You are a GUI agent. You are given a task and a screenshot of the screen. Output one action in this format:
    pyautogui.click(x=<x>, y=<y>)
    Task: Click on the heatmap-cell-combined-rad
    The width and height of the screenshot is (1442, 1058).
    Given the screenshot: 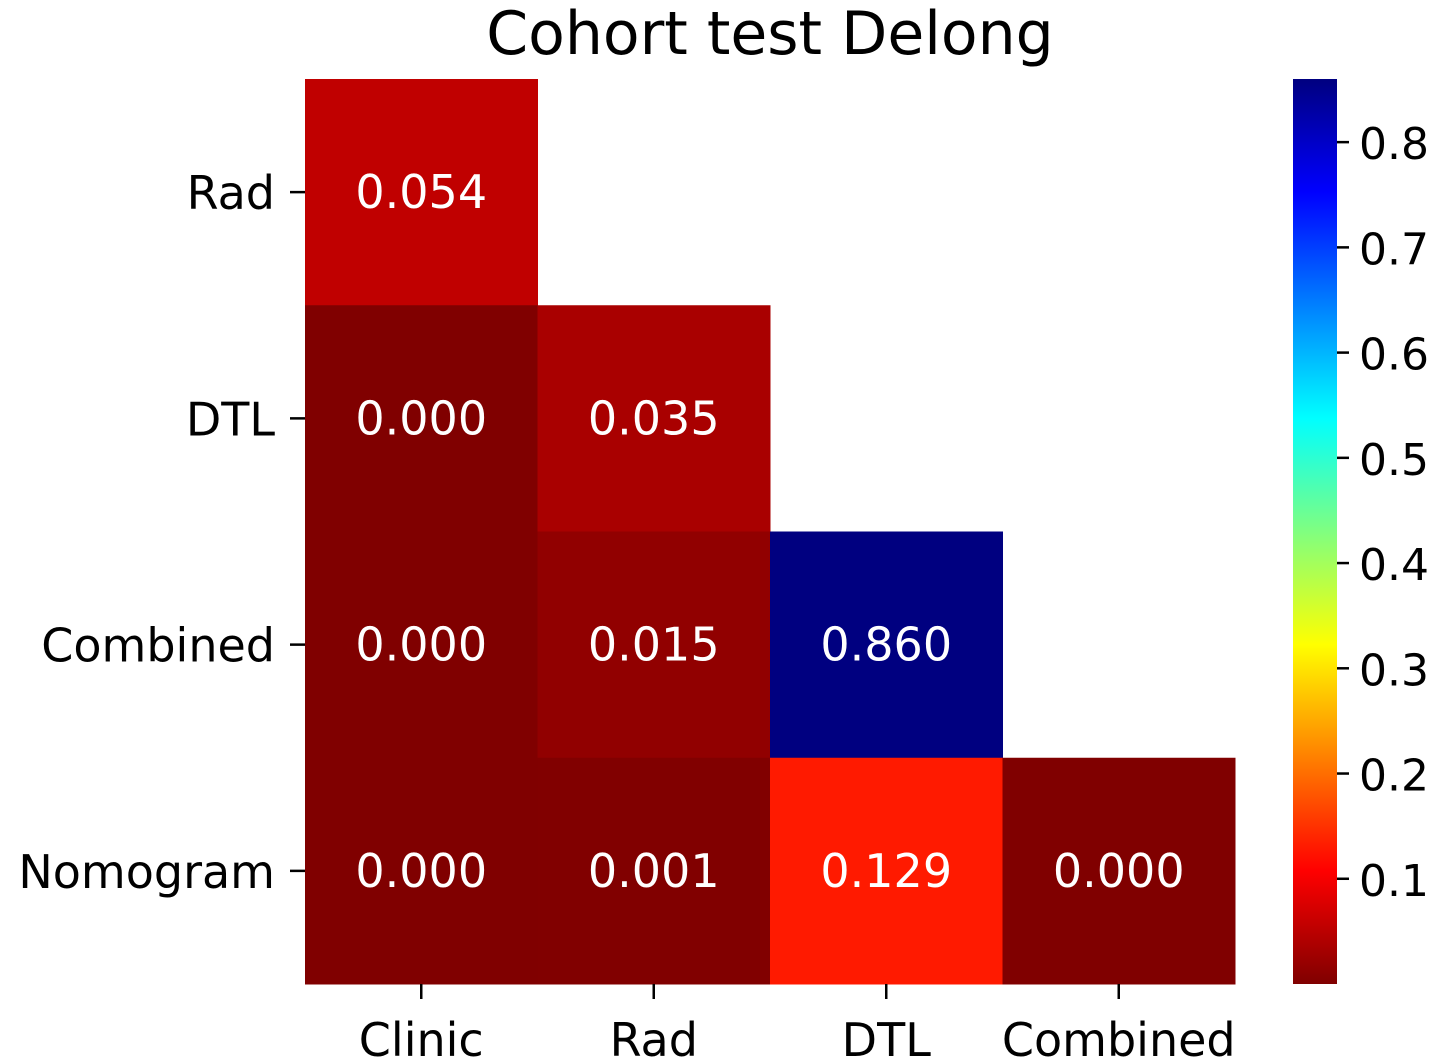 What is the action you would take?
    pyautogui.click(x=654, y=645)
    